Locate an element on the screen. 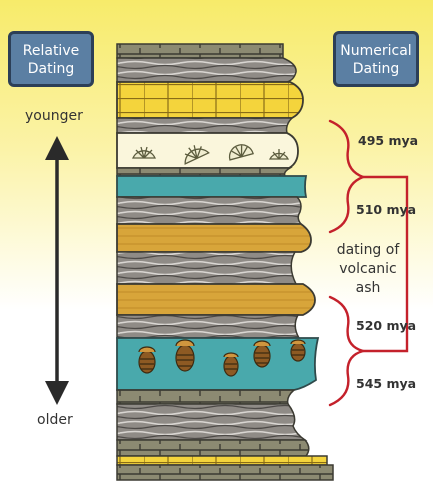  age-label: 495 mya is located at coordinates (388, 140).